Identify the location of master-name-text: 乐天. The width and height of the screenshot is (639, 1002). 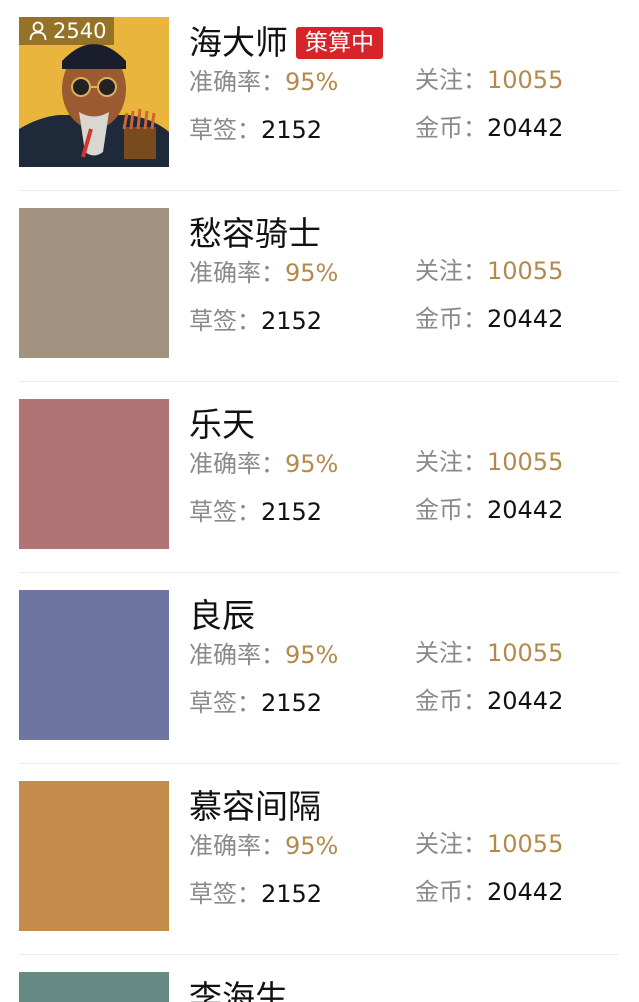
(222, 424).